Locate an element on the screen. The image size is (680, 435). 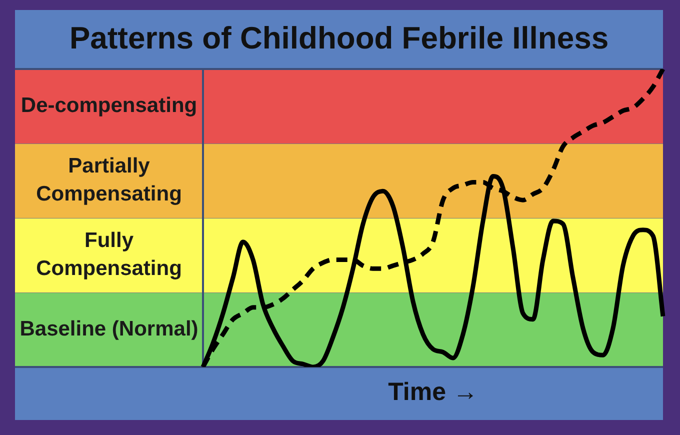
chart-title: Patterns of Childhood Febrile Illness is located at coordinates (339, 38).